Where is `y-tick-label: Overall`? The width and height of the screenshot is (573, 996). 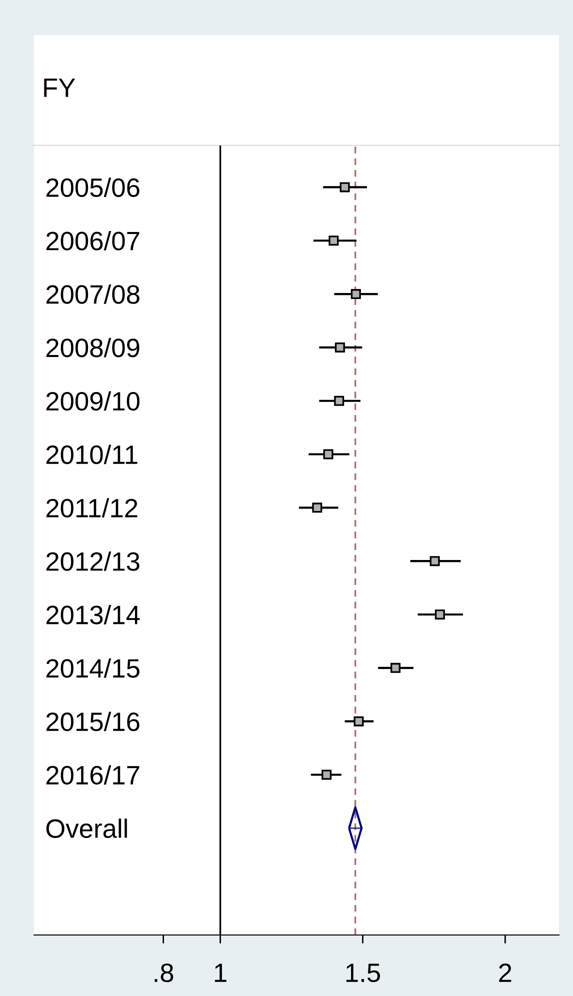
y-tick-label: Overall is located at coordinates (86, 828).